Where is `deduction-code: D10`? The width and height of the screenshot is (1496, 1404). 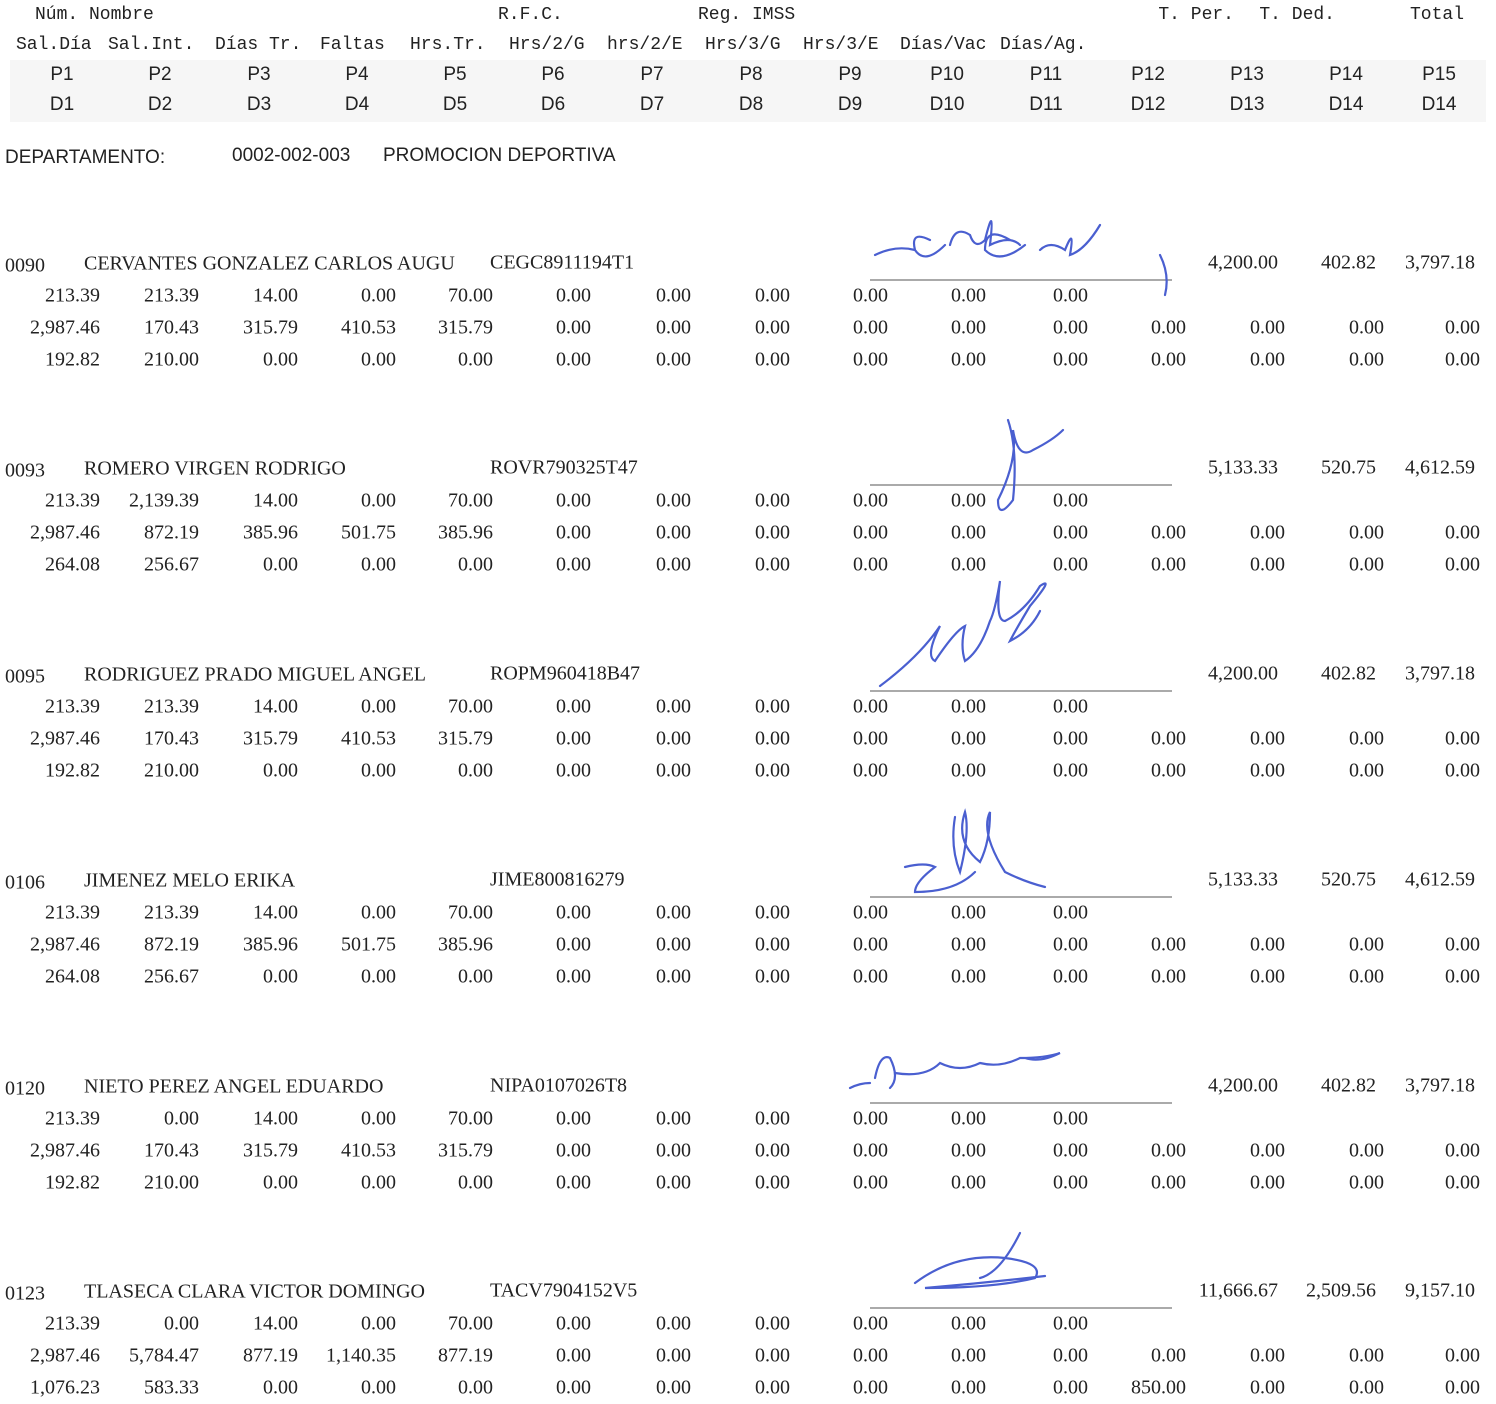
deduction-code: D10 is located at coordinates (947, 104).